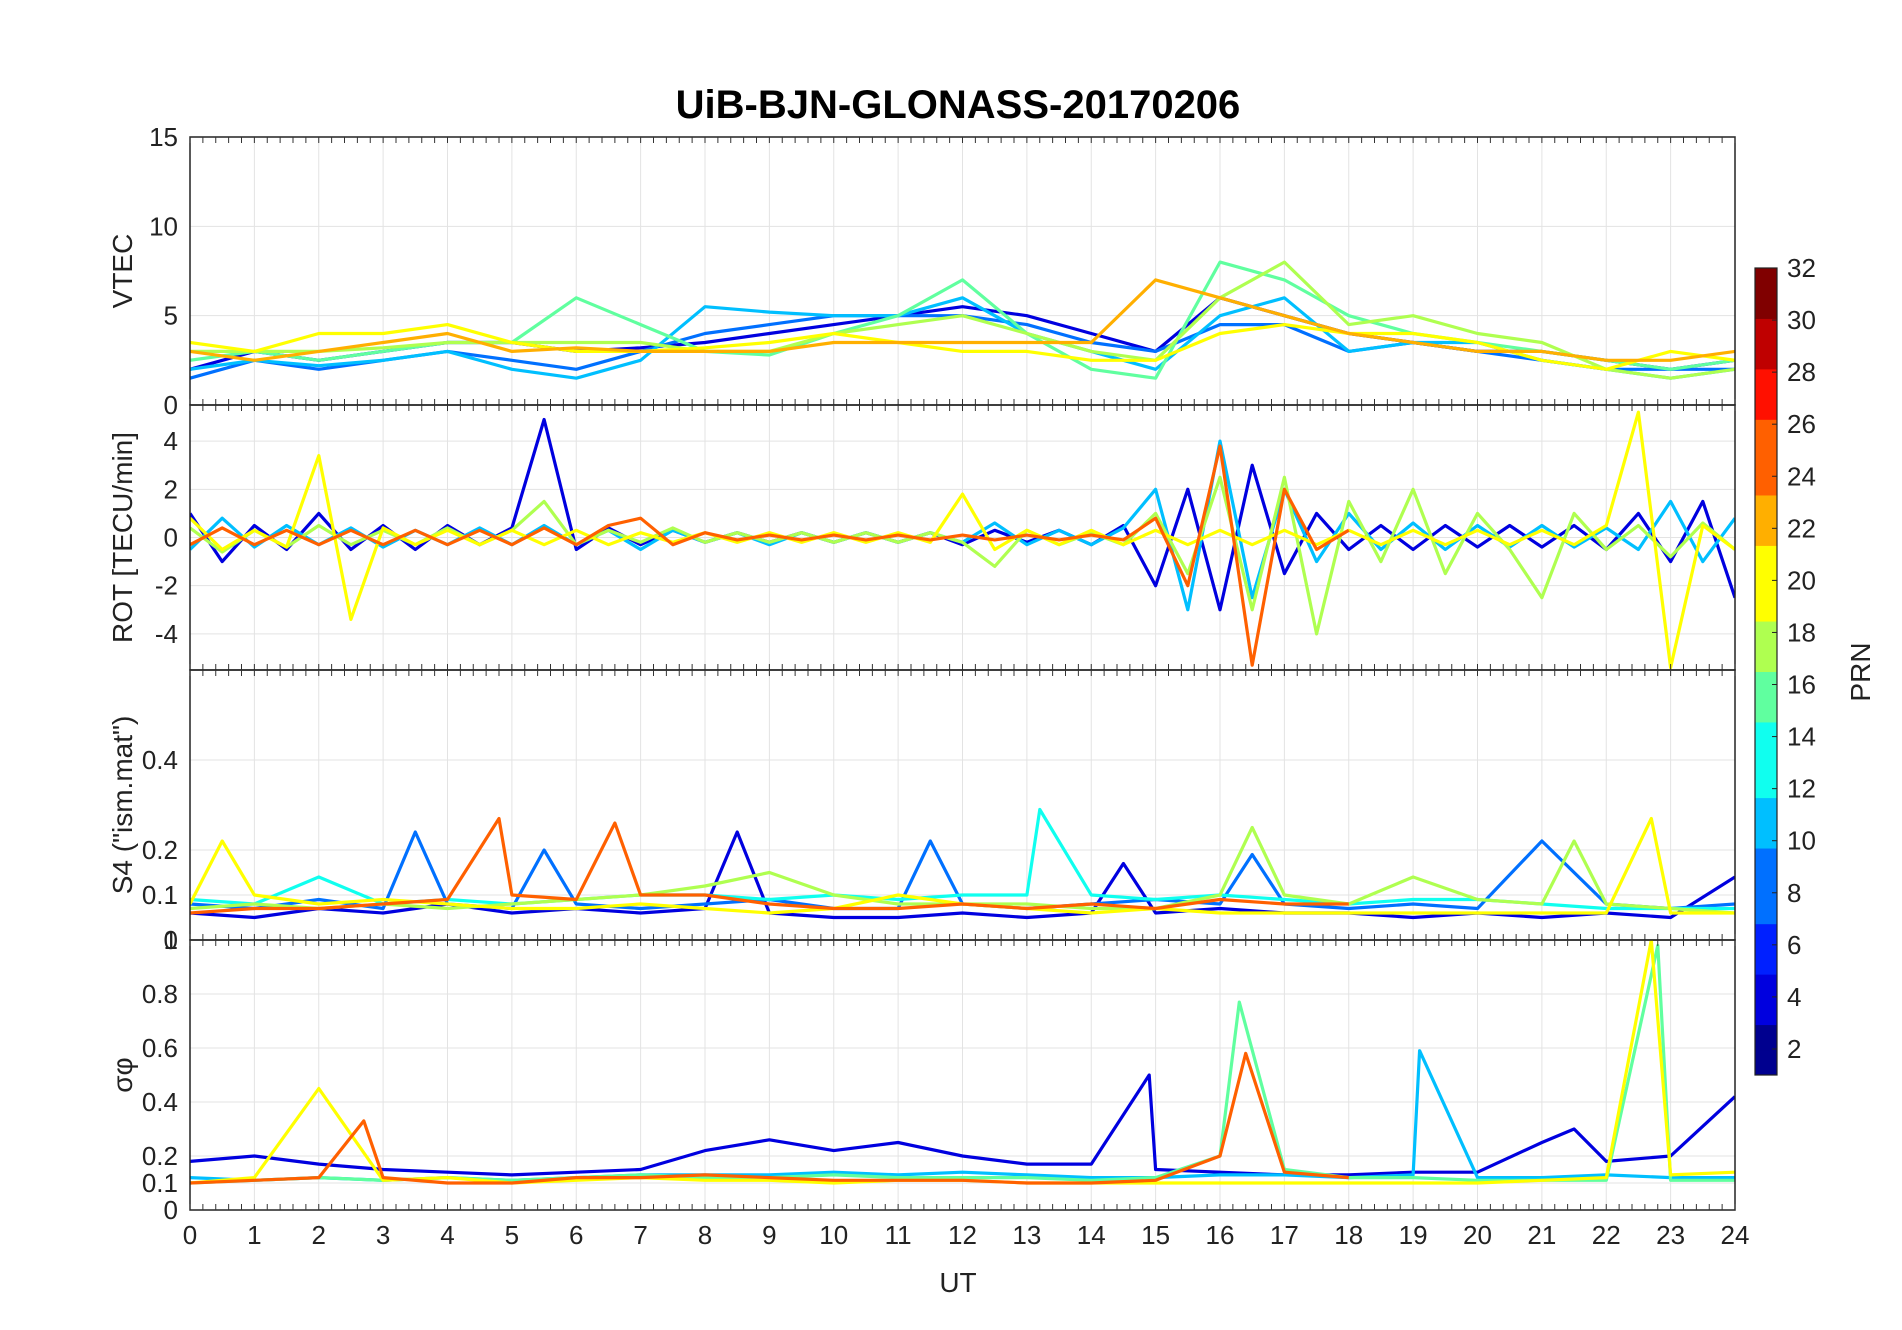 The image size is (1902, 1330). What do you see at coordinates (122, 805) in the screenshot?
I see `y-axis-label: S4 ("ism.mat")` at bounding box center [122, 805].